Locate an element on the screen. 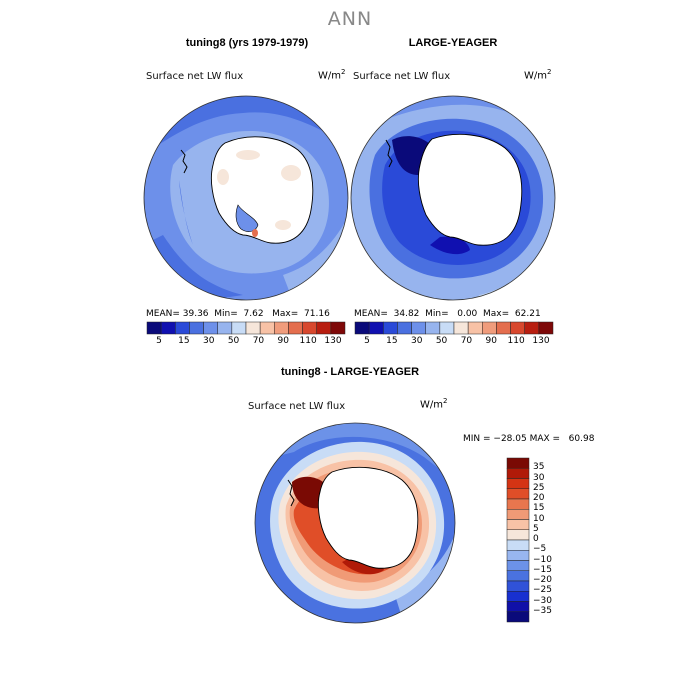  map-panel-diff is located at coordinates (355, 523).